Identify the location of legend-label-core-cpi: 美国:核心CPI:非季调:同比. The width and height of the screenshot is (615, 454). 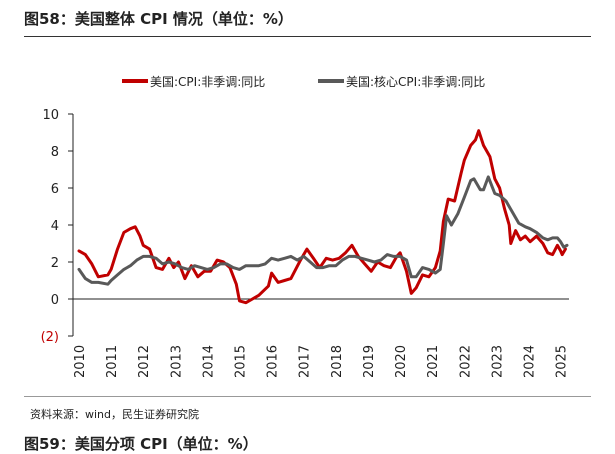
(415, 82).